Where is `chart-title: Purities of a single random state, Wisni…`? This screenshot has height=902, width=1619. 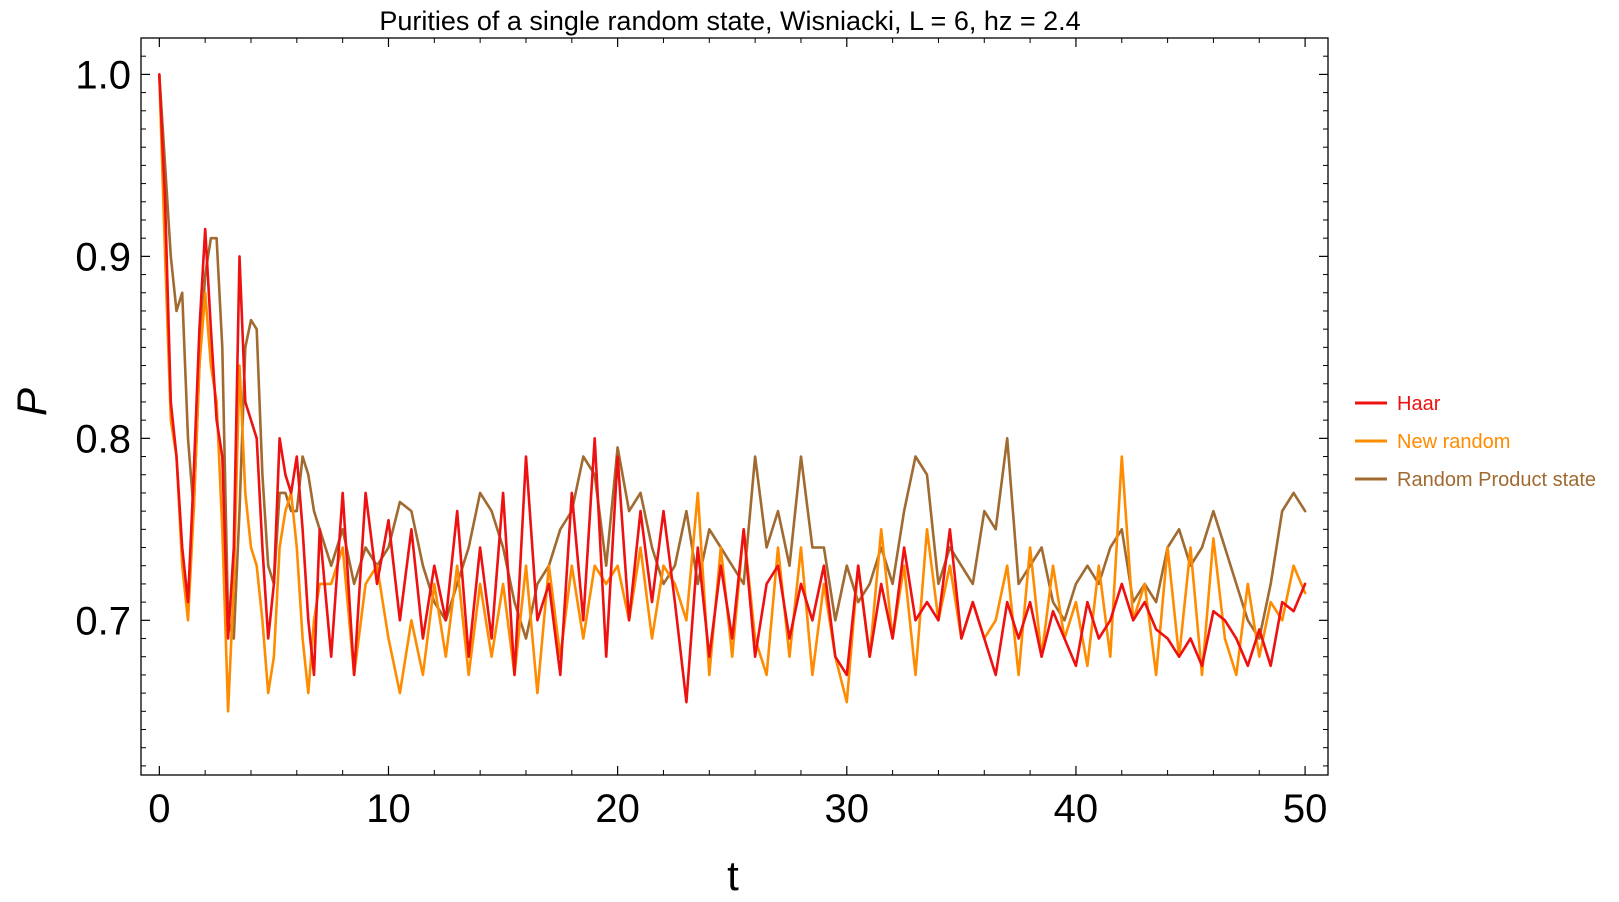
chart-title: Purities of a single random state, Wisni… is located at coordinates (729, 21).